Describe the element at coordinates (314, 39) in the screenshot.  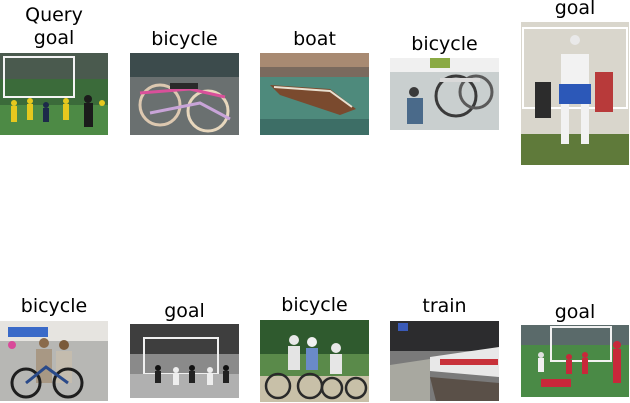
I see `item-label: boat` at that location.